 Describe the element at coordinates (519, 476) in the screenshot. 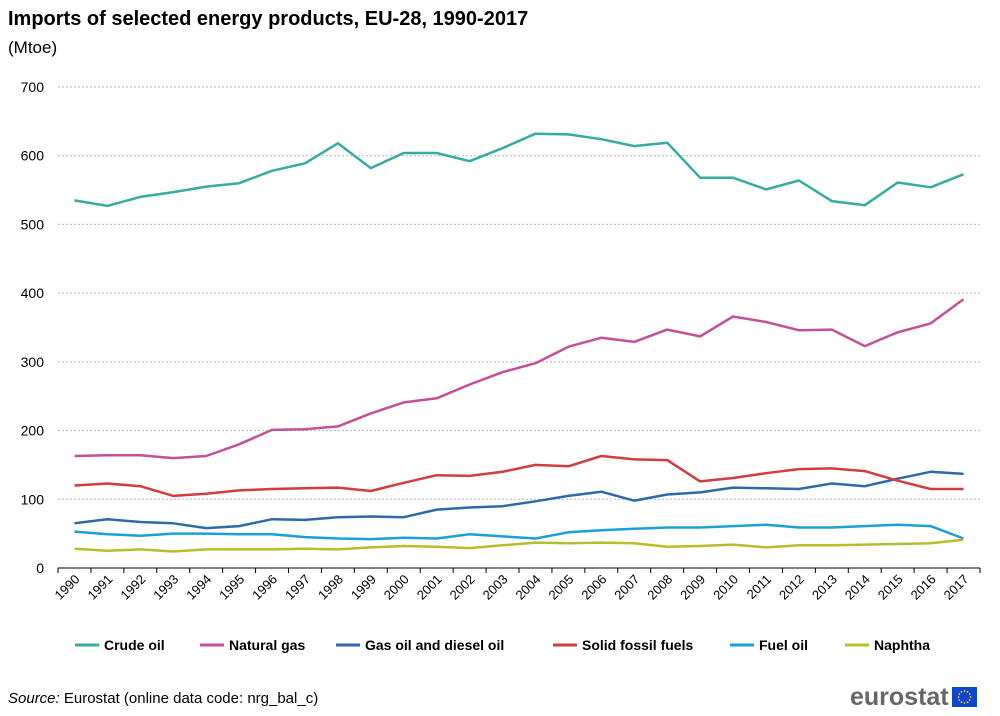

I see `series-line-solid-fossil-fuels` at that location.